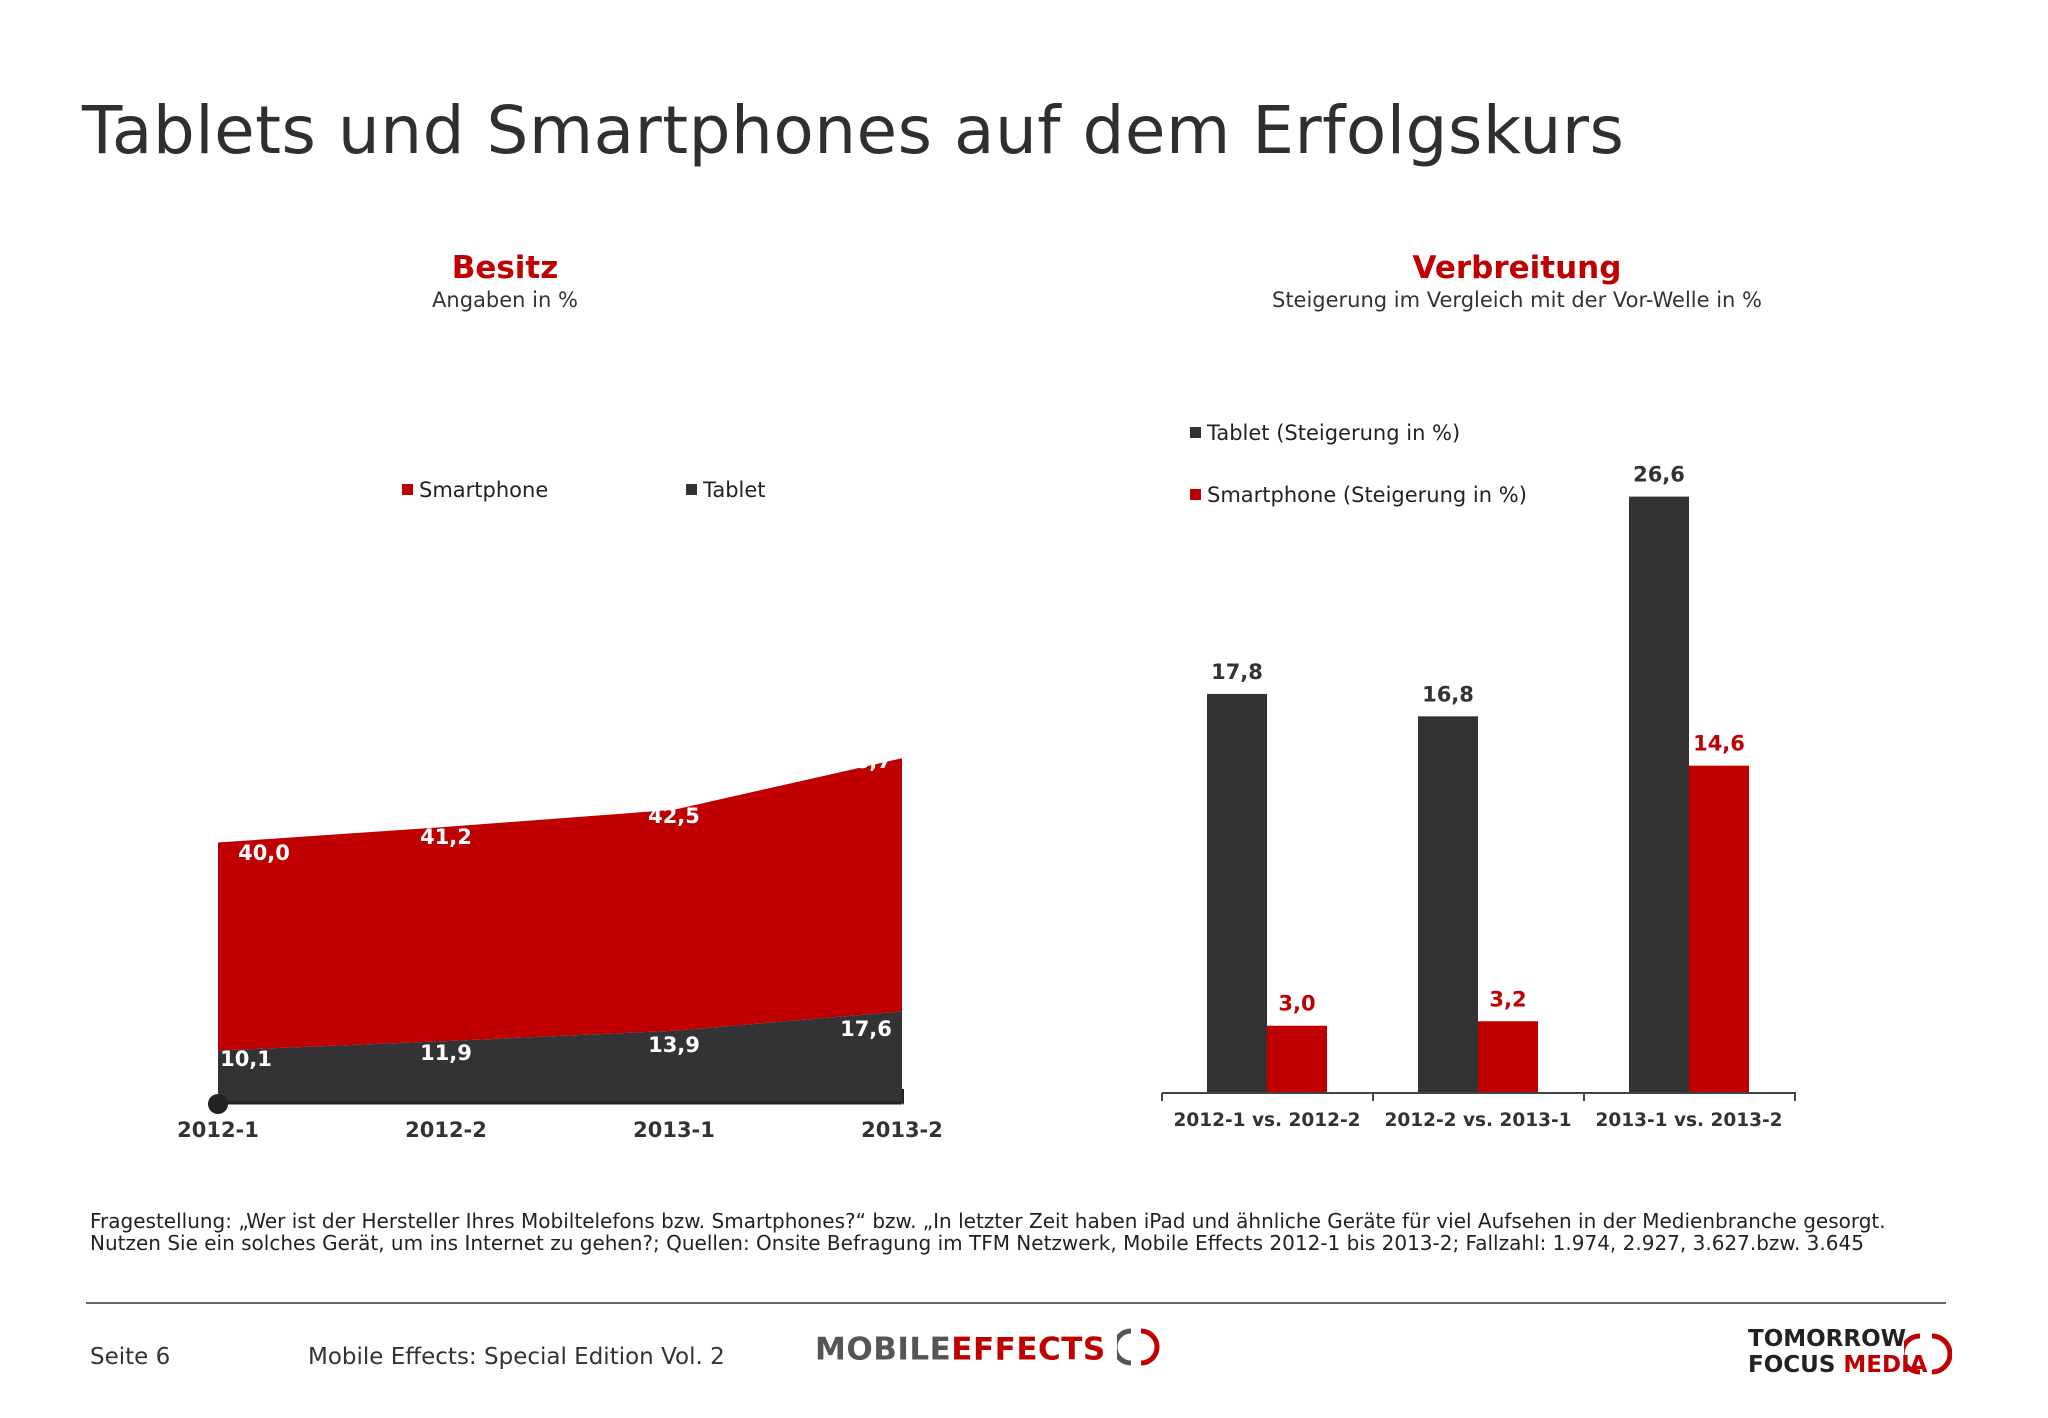  I want to click on tomorrow-focus-media-logo: TOMORROW FOCUS MEDIA, so click(1850, 1352).